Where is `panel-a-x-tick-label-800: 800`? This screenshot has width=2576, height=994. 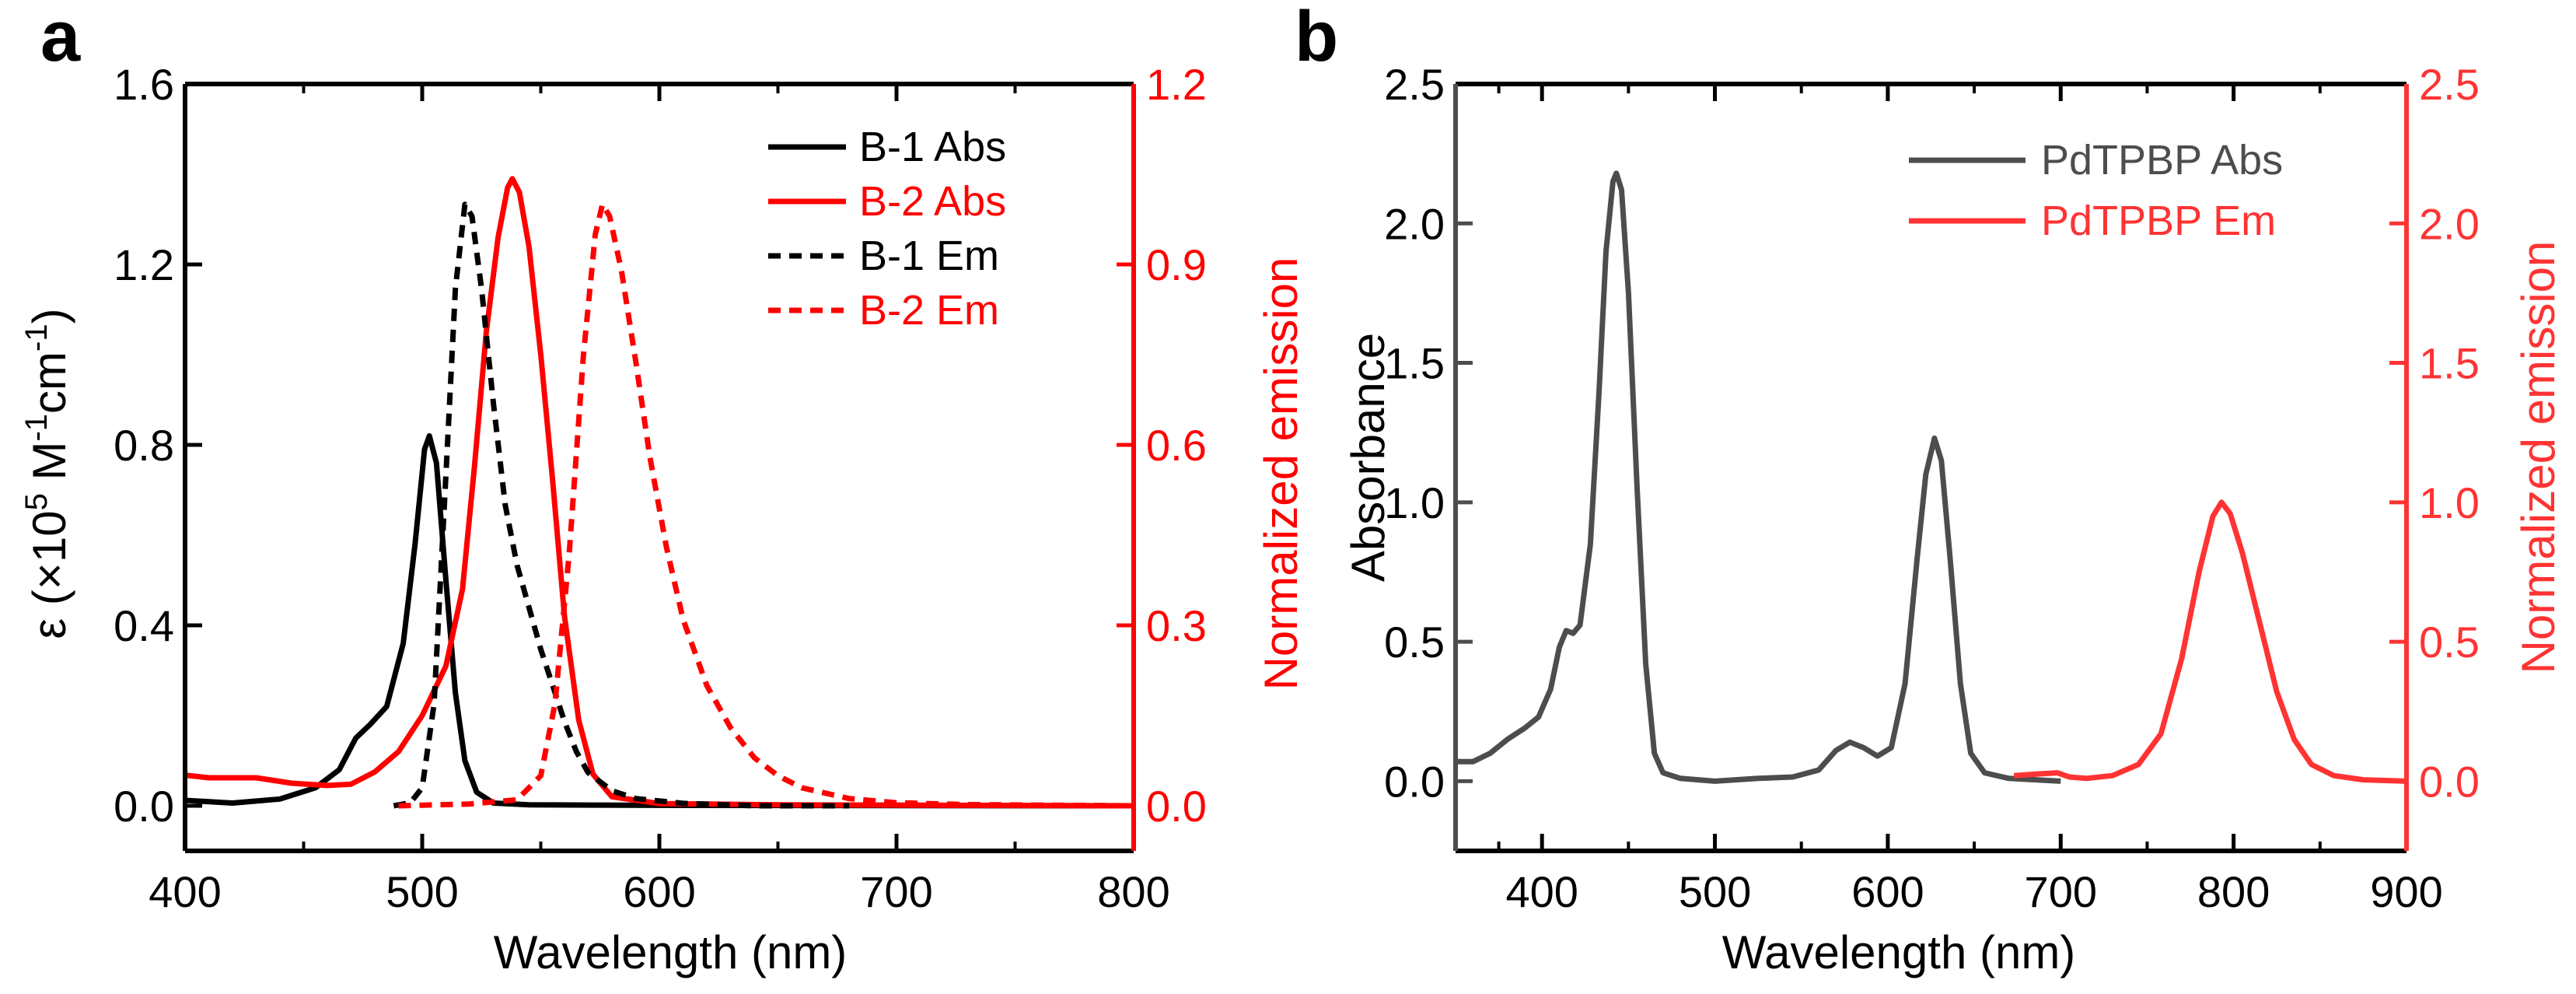 panel-a-x-tick-label-800: 800 is located at coordinates (1133, 892).